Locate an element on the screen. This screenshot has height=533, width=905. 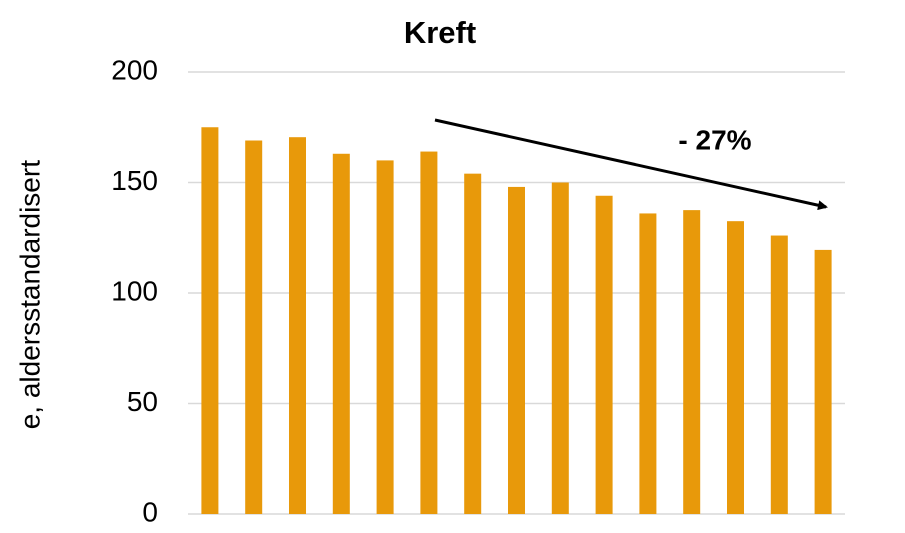
y-tick-label: 50 is located at coordinates (142, 401).